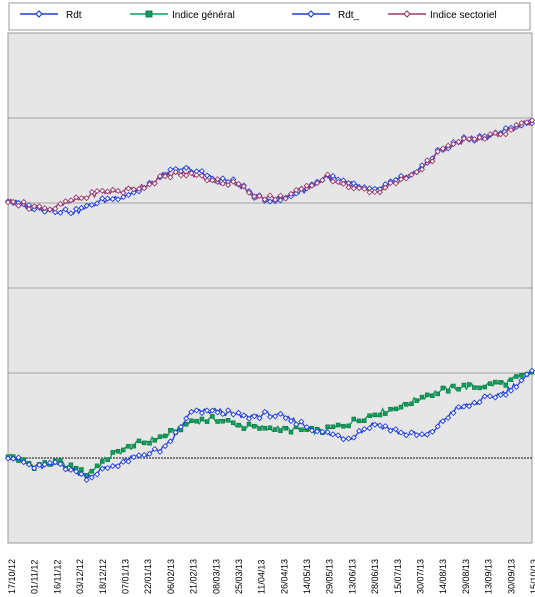 This screenshot has width=535, height=597. What do you see at coordinates (352, 576) in the screenshot?
I see `x-tick-label: 13/06/13` at bounding box center [352, 576].